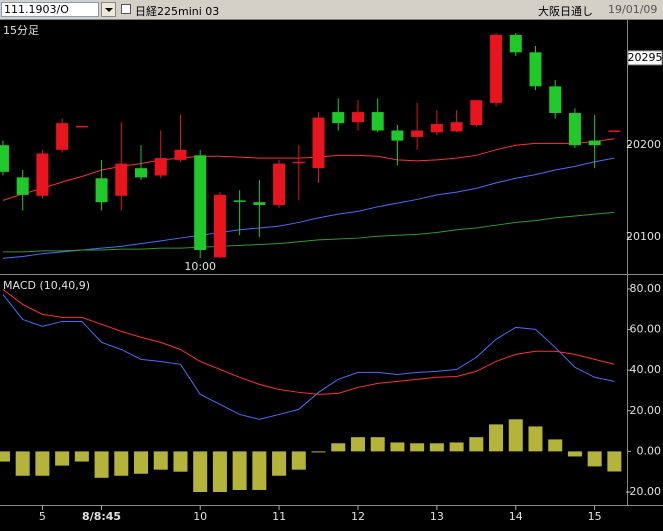 This screenshot has height=531, width=663. What do you see at coordinates (595, 516) in the screenshot?
I see `x-tick-label: 15` at bounding box center [595, 516].